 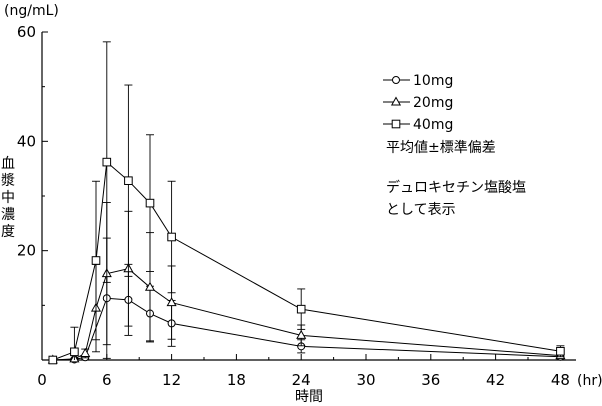 What do you see at coordinates (42, 380) in the screenshot?
I see `x-tick-label: 0` at bounding box center [42, 380].